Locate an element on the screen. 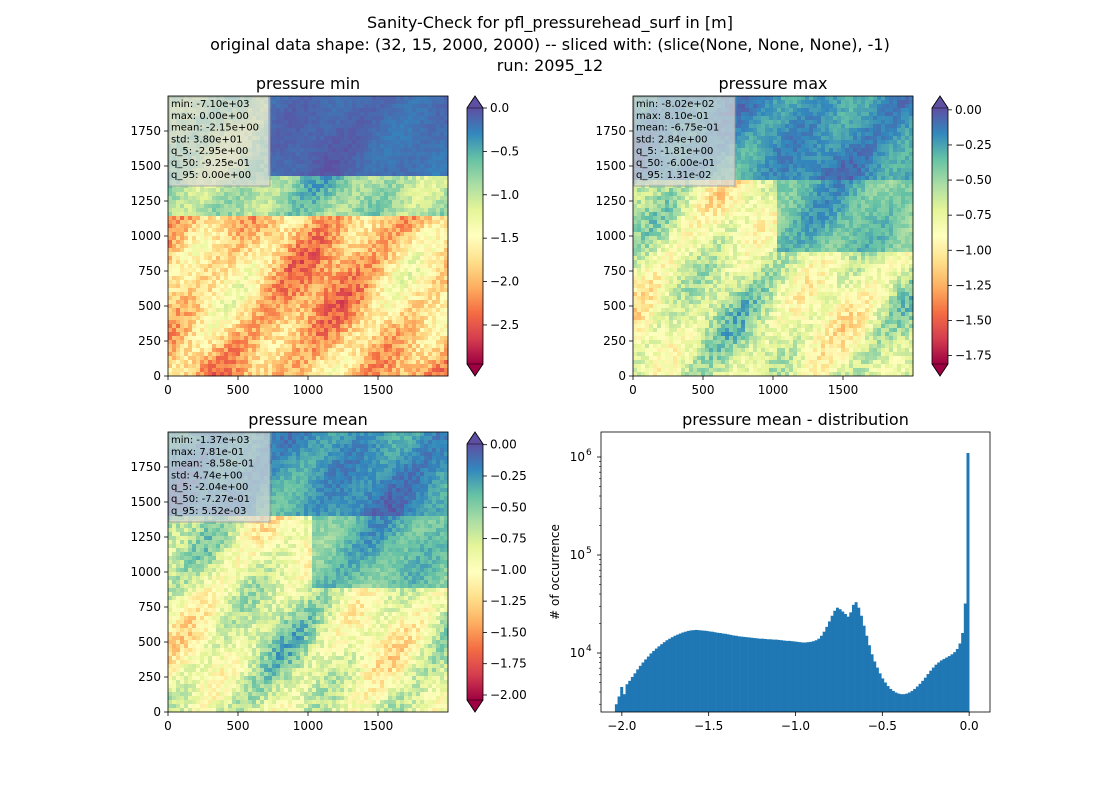  stats-line: q_50: -7.27e-01 is located at coordinates (210, 499).